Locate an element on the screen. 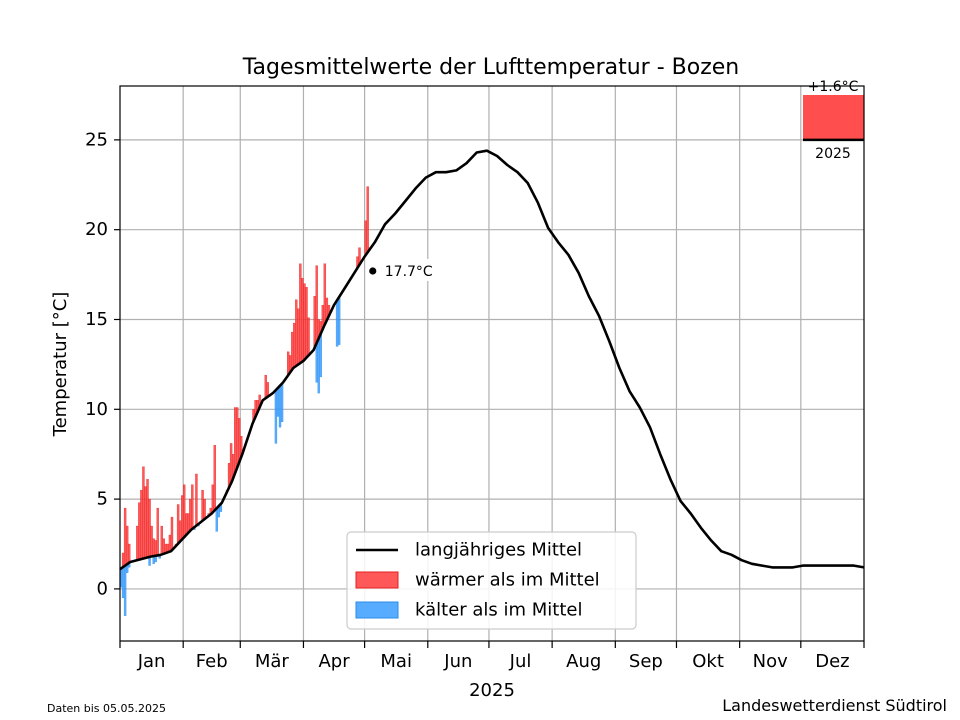 This screenshot has width=960, height=720. y-tick-label-0: 0 is located at coordinates (102, 588).